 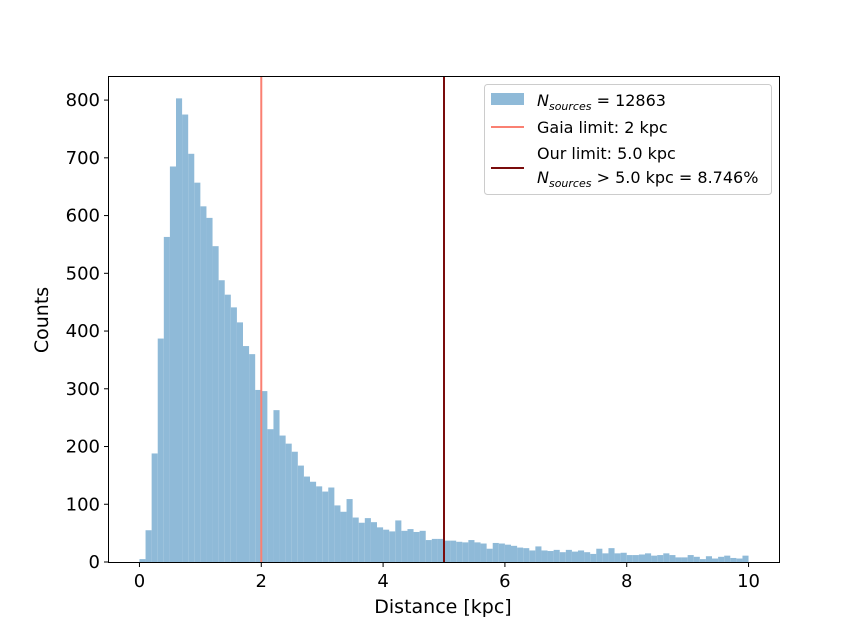 What do you see at coordinates (83, 504) in the screenshot?
I see `y-tick-label: 100` at bounding box center [83, 504].